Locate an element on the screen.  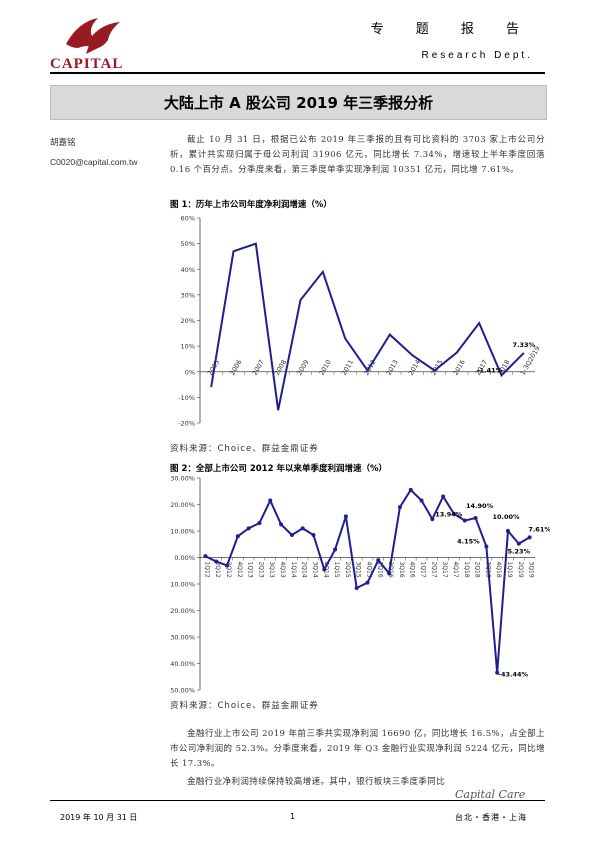
data-label: 13.94% is located at coordinates (449, 515).